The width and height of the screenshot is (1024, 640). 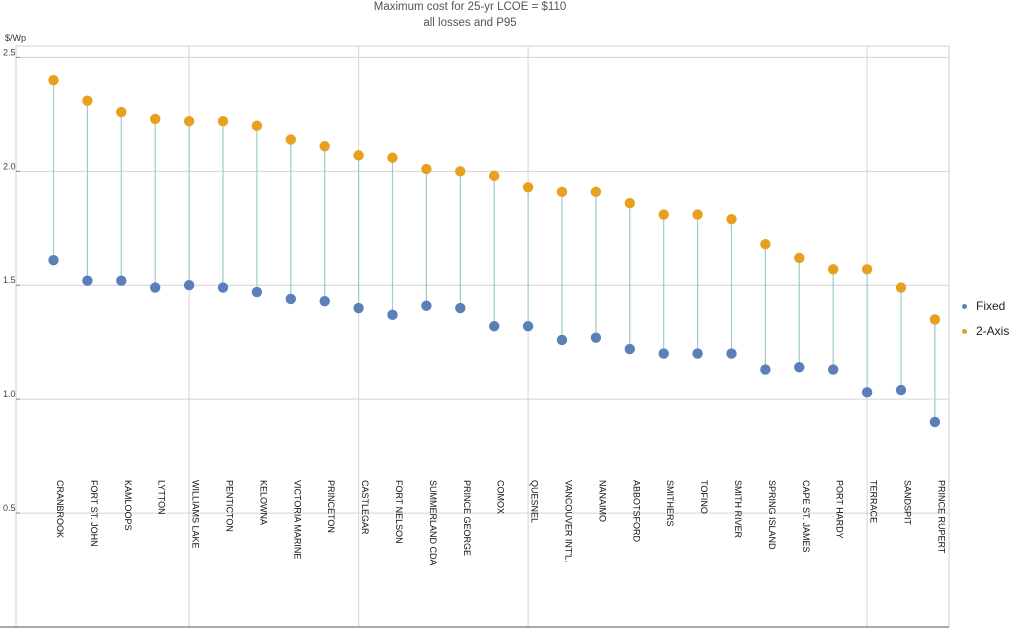 I want to click on category-label: SMITHERS, so click(x=670, y=503).